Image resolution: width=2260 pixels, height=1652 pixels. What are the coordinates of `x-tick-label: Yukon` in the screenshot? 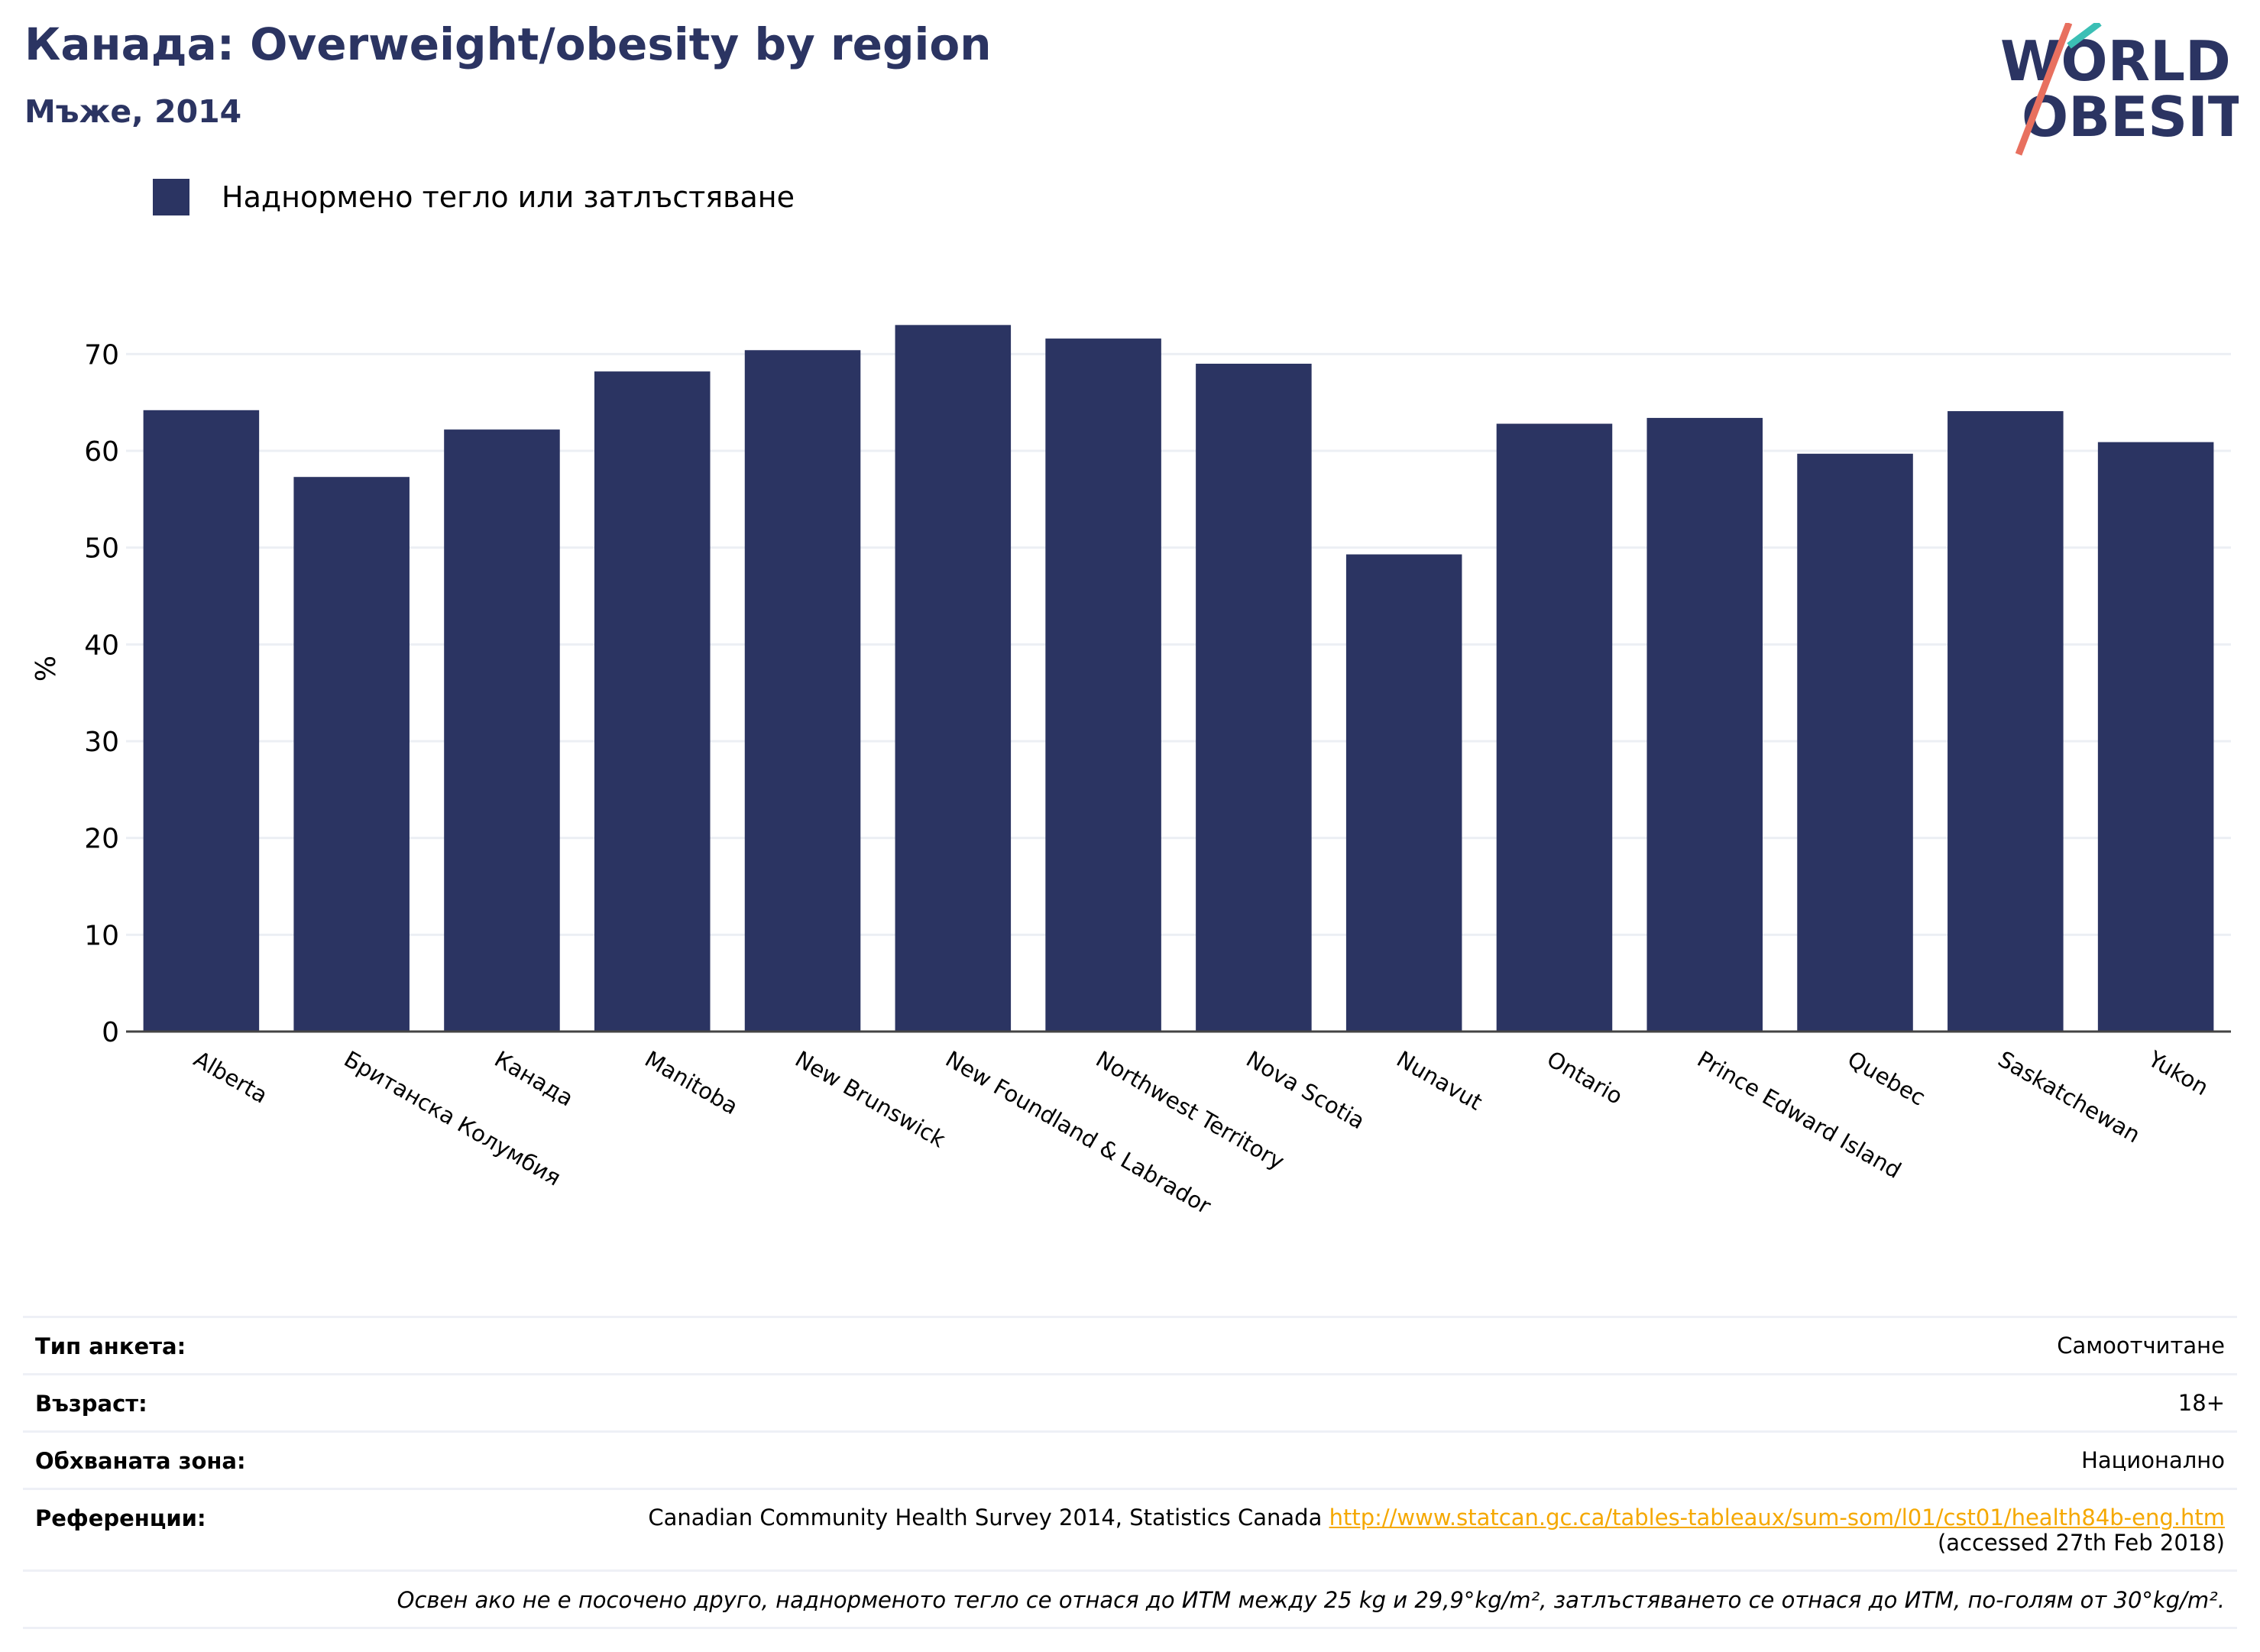 It's located at (2178, 1072).